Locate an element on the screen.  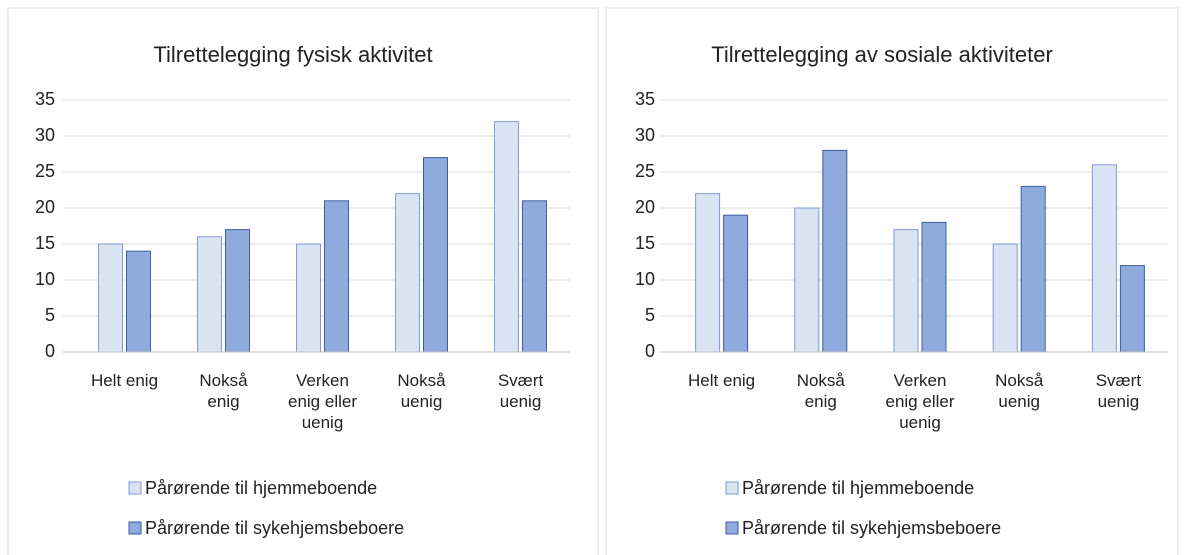
chart-title: Tilrettelegging fysisk aktivitet is located at coordinates (292, 54).